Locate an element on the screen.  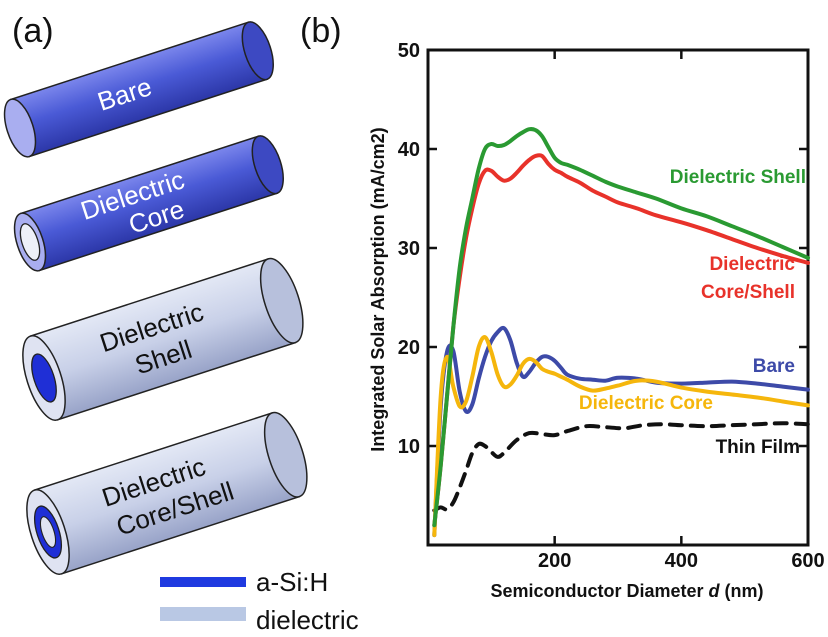
legend-swatch-asi is located at coordinates (203, 582).